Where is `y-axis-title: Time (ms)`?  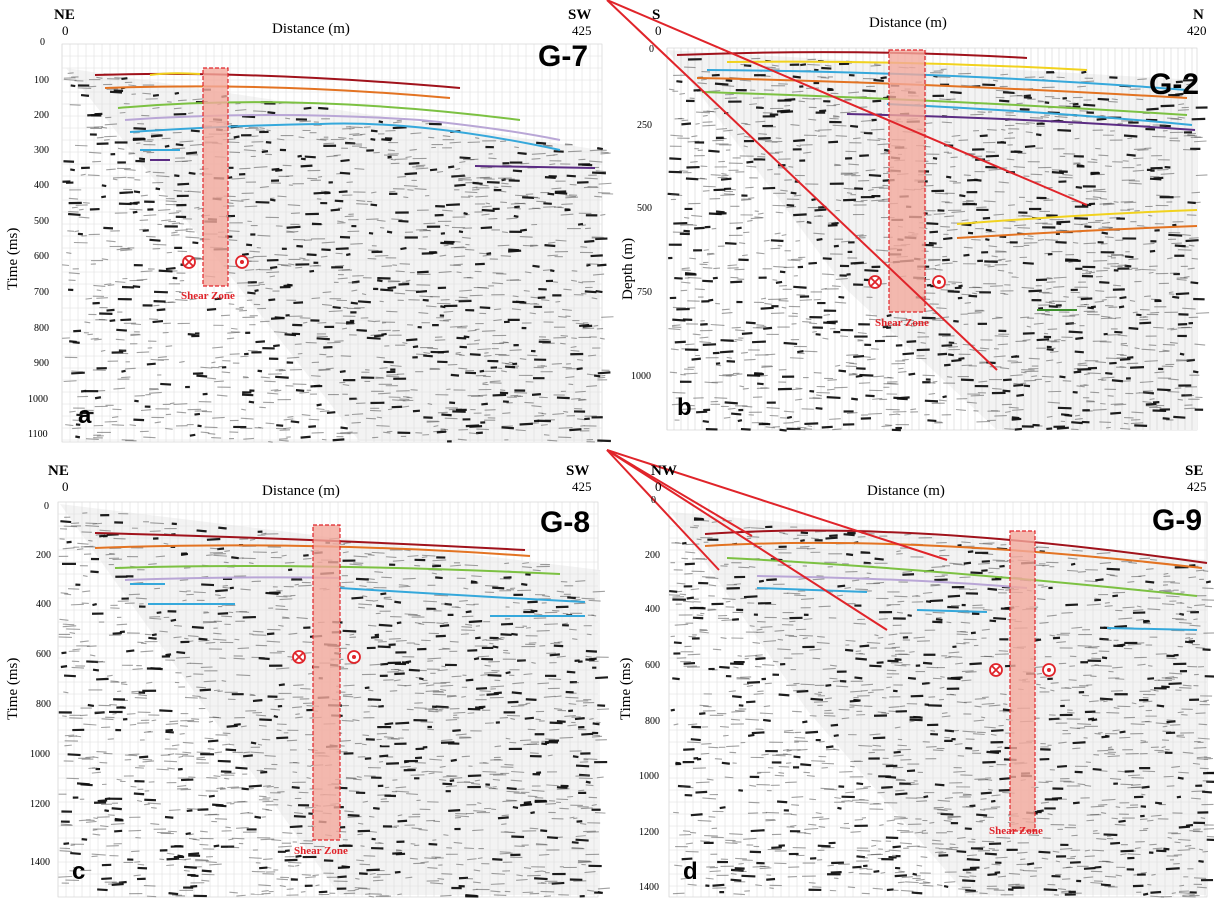
y-axis-title: Time (ms) is located at coordinates (13, 258).